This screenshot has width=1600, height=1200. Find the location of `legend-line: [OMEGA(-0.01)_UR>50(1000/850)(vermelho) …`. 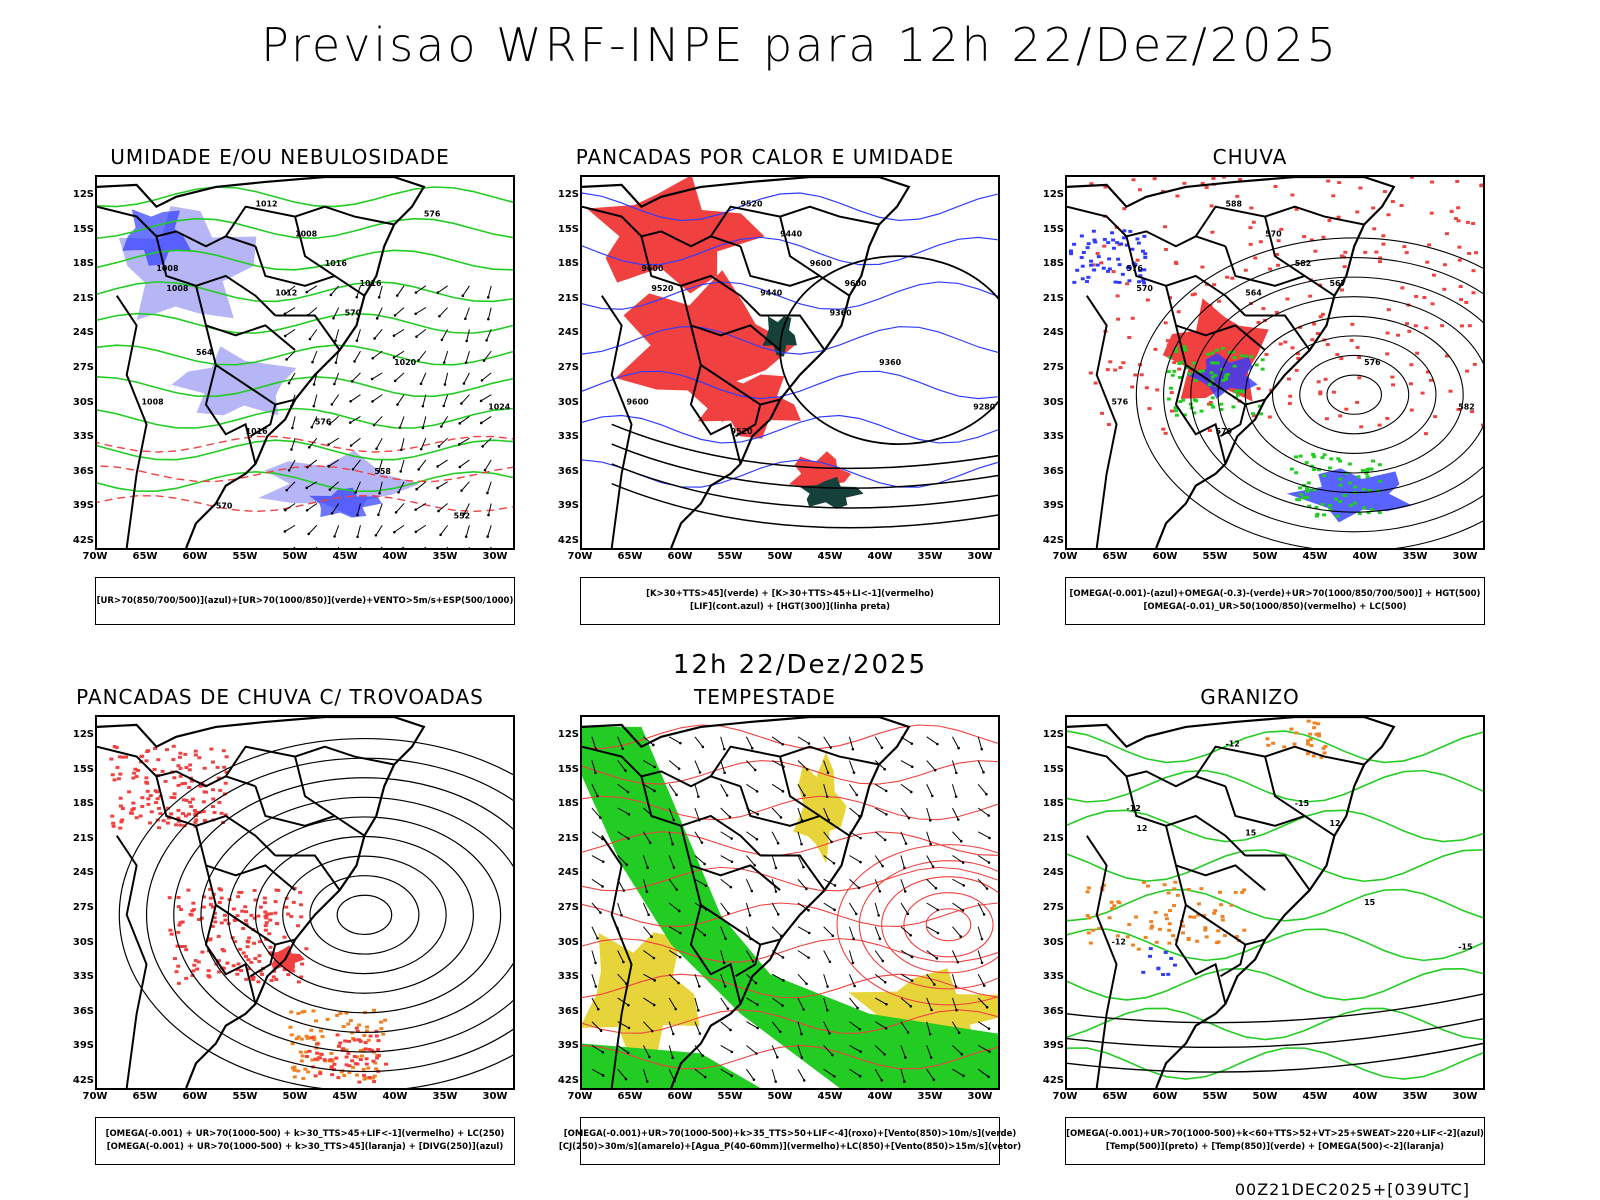

legend-line: [OMEGA(-0.01)_UR>50(1000/850)(vermelho) … is located at coordinates (1275, 607).